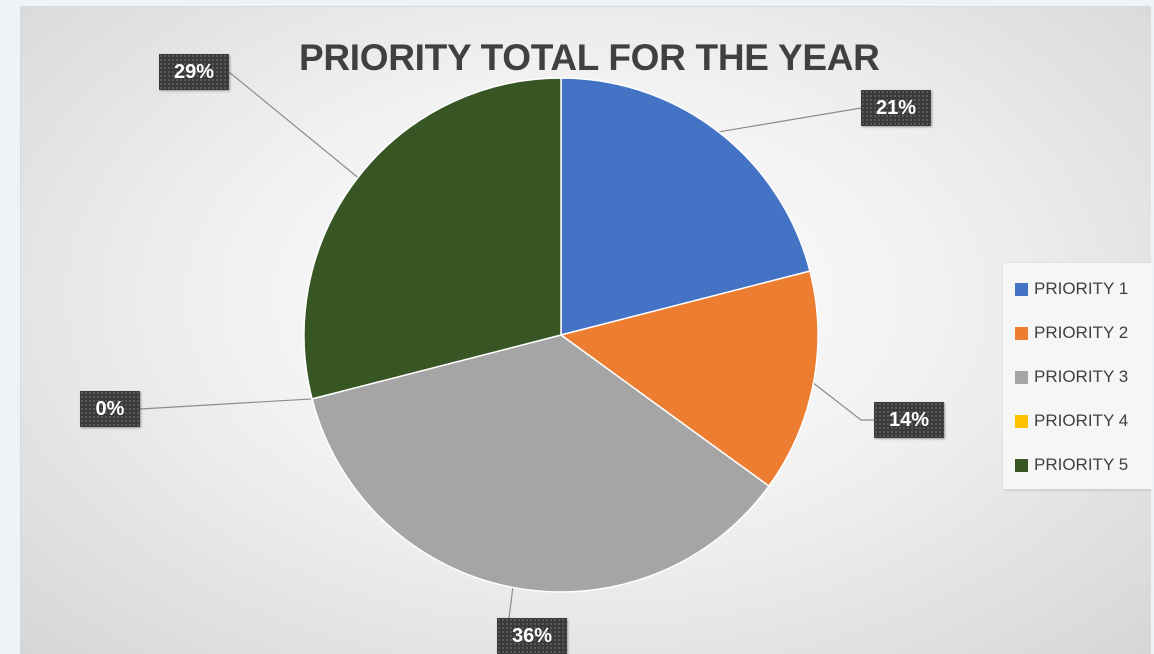  I want to click on legend-item-priority-4: PRIORITY 4, so click(1071, 421).